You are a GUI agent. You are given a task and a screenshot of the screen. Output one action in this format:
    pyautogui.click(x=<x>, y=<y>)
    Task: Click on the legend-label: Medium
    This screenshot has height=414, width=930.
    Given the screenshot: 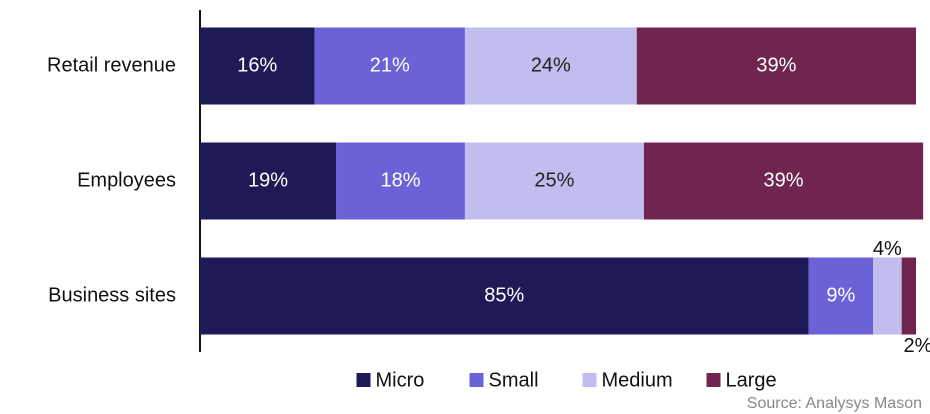 What is the action you would take?
    pyautogui.click(x=637, y=380)
    